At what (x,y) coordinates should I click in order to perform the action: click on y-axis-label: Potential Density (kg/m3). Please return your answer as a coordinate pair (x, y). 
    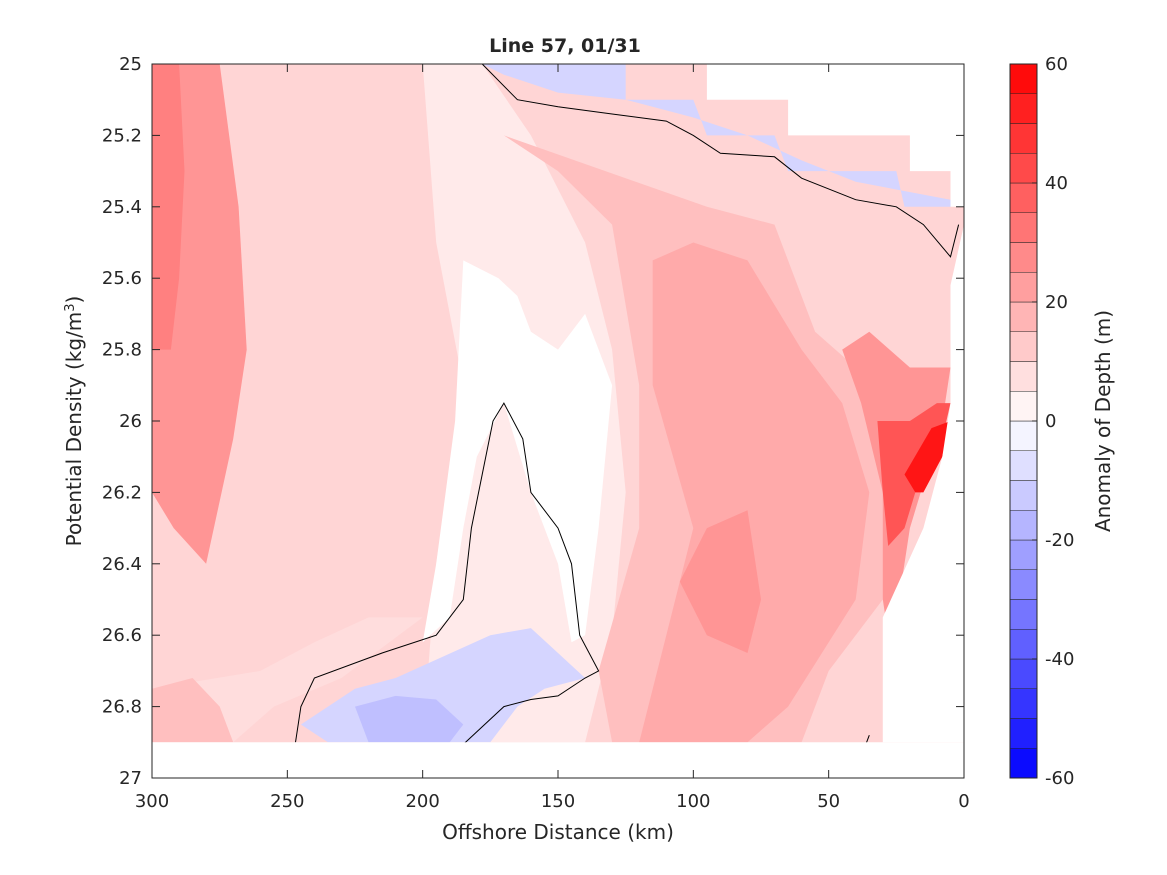
    Looking at the image, I should click on (74, 421).